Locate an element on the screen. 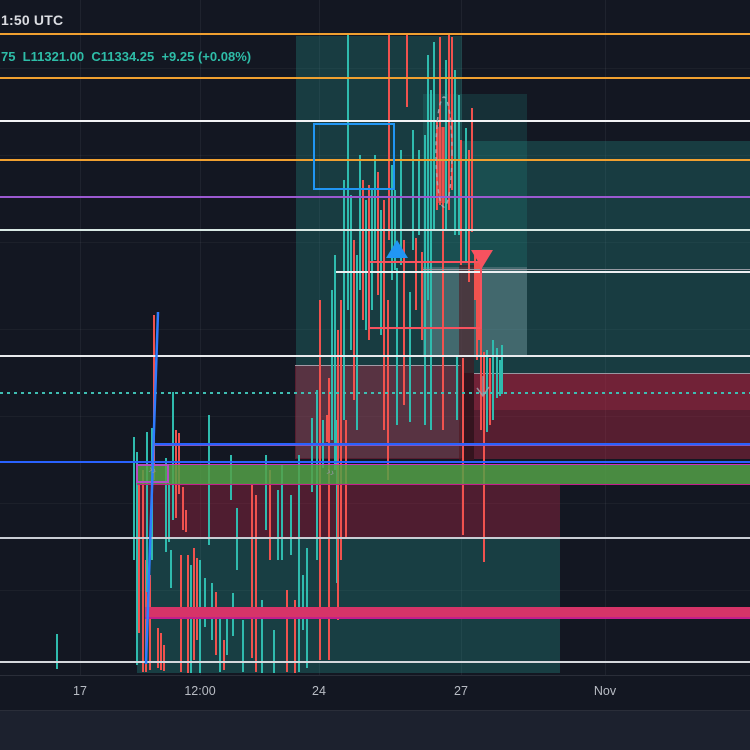 The width and height of the screenshot is (750, 750). time-axis-label: 17 is located at coordinates (80, 691).